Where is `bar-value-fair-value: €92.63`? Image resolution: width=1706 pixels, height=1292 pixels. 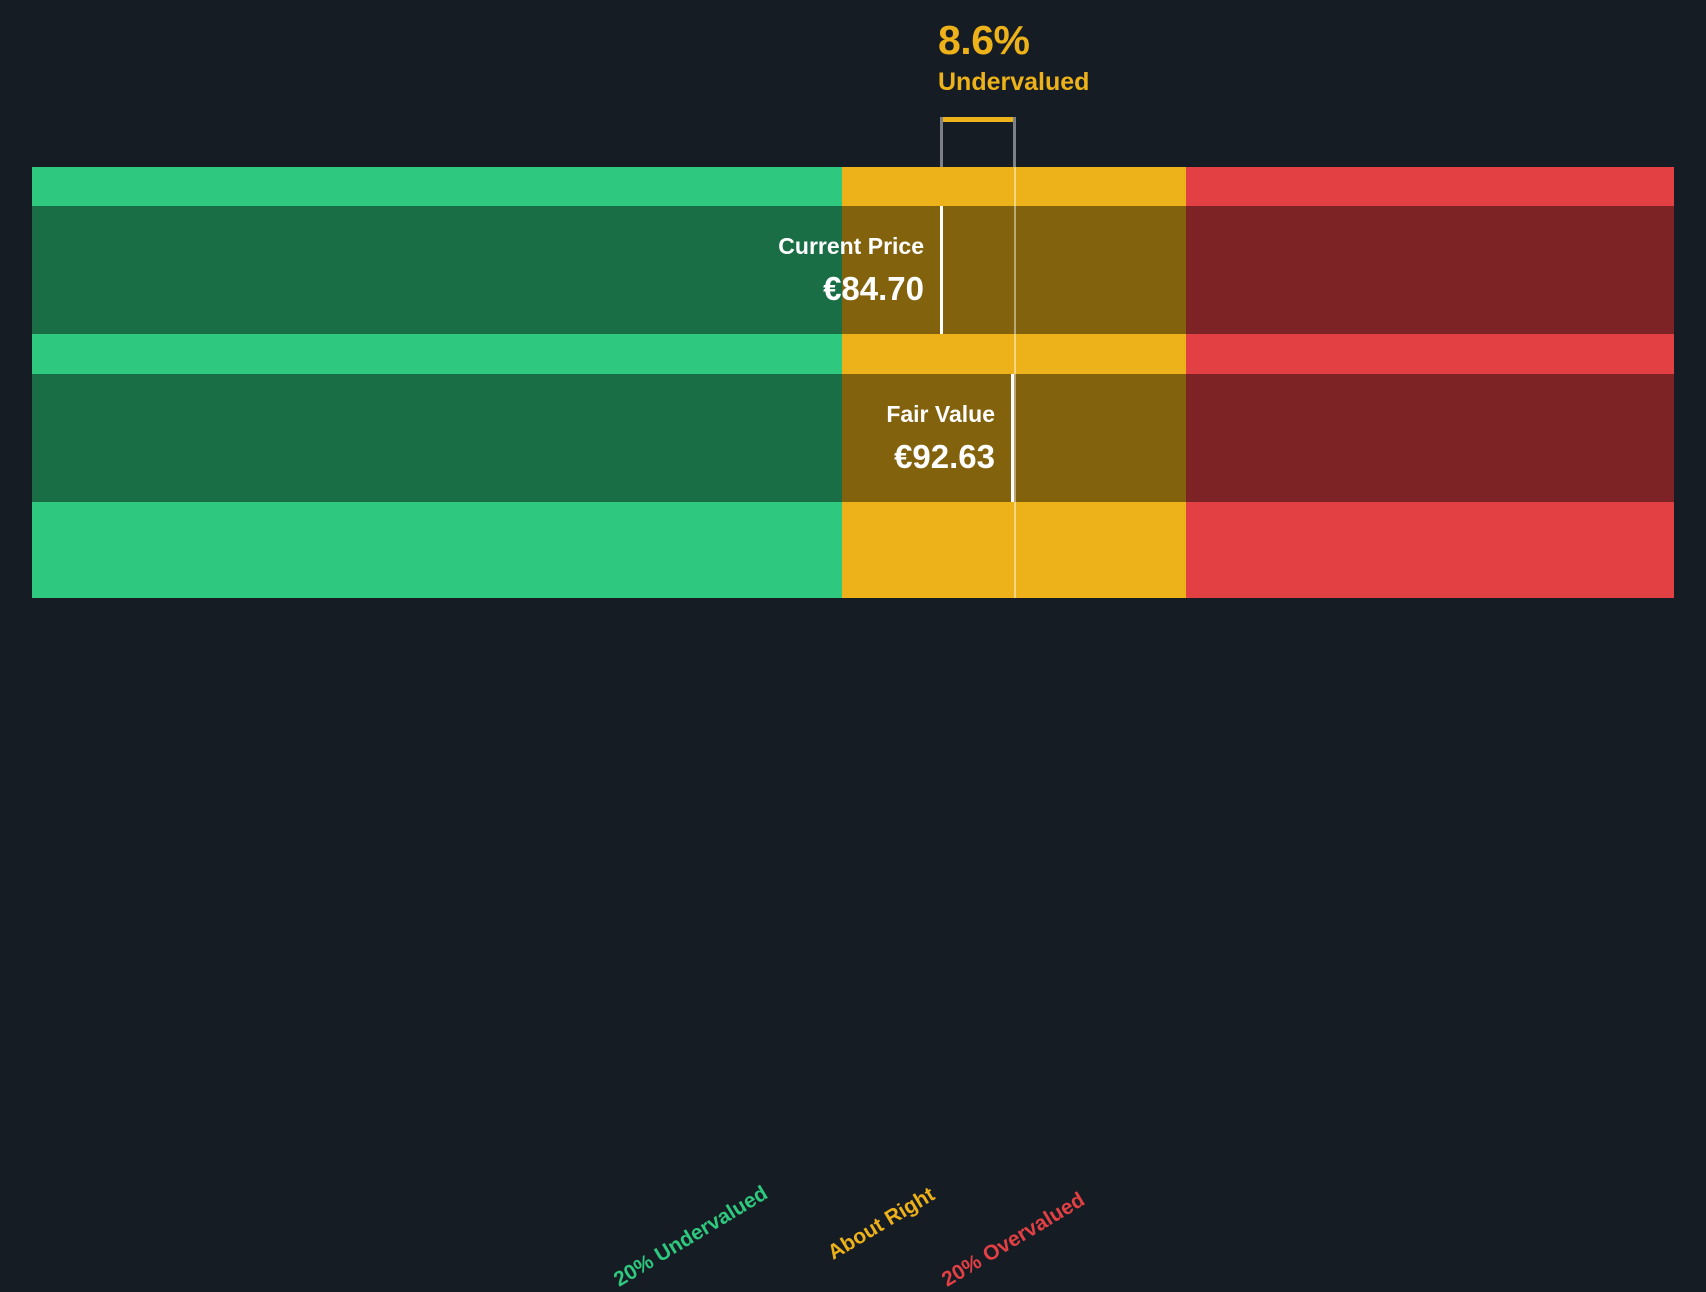
bar-value-fair-value: €92.63 is located at coordinates (944, 456).